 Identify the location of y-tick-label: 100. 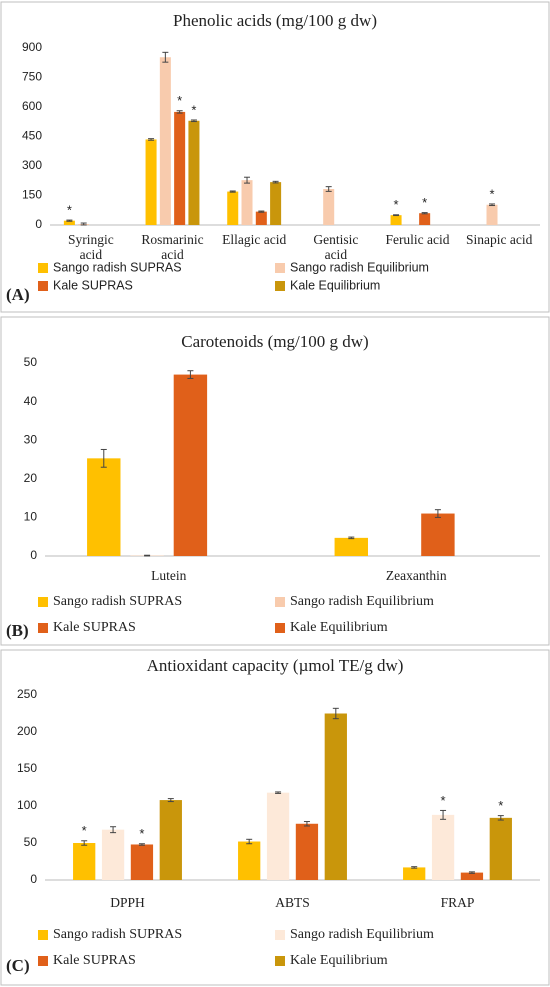
(27, 805).